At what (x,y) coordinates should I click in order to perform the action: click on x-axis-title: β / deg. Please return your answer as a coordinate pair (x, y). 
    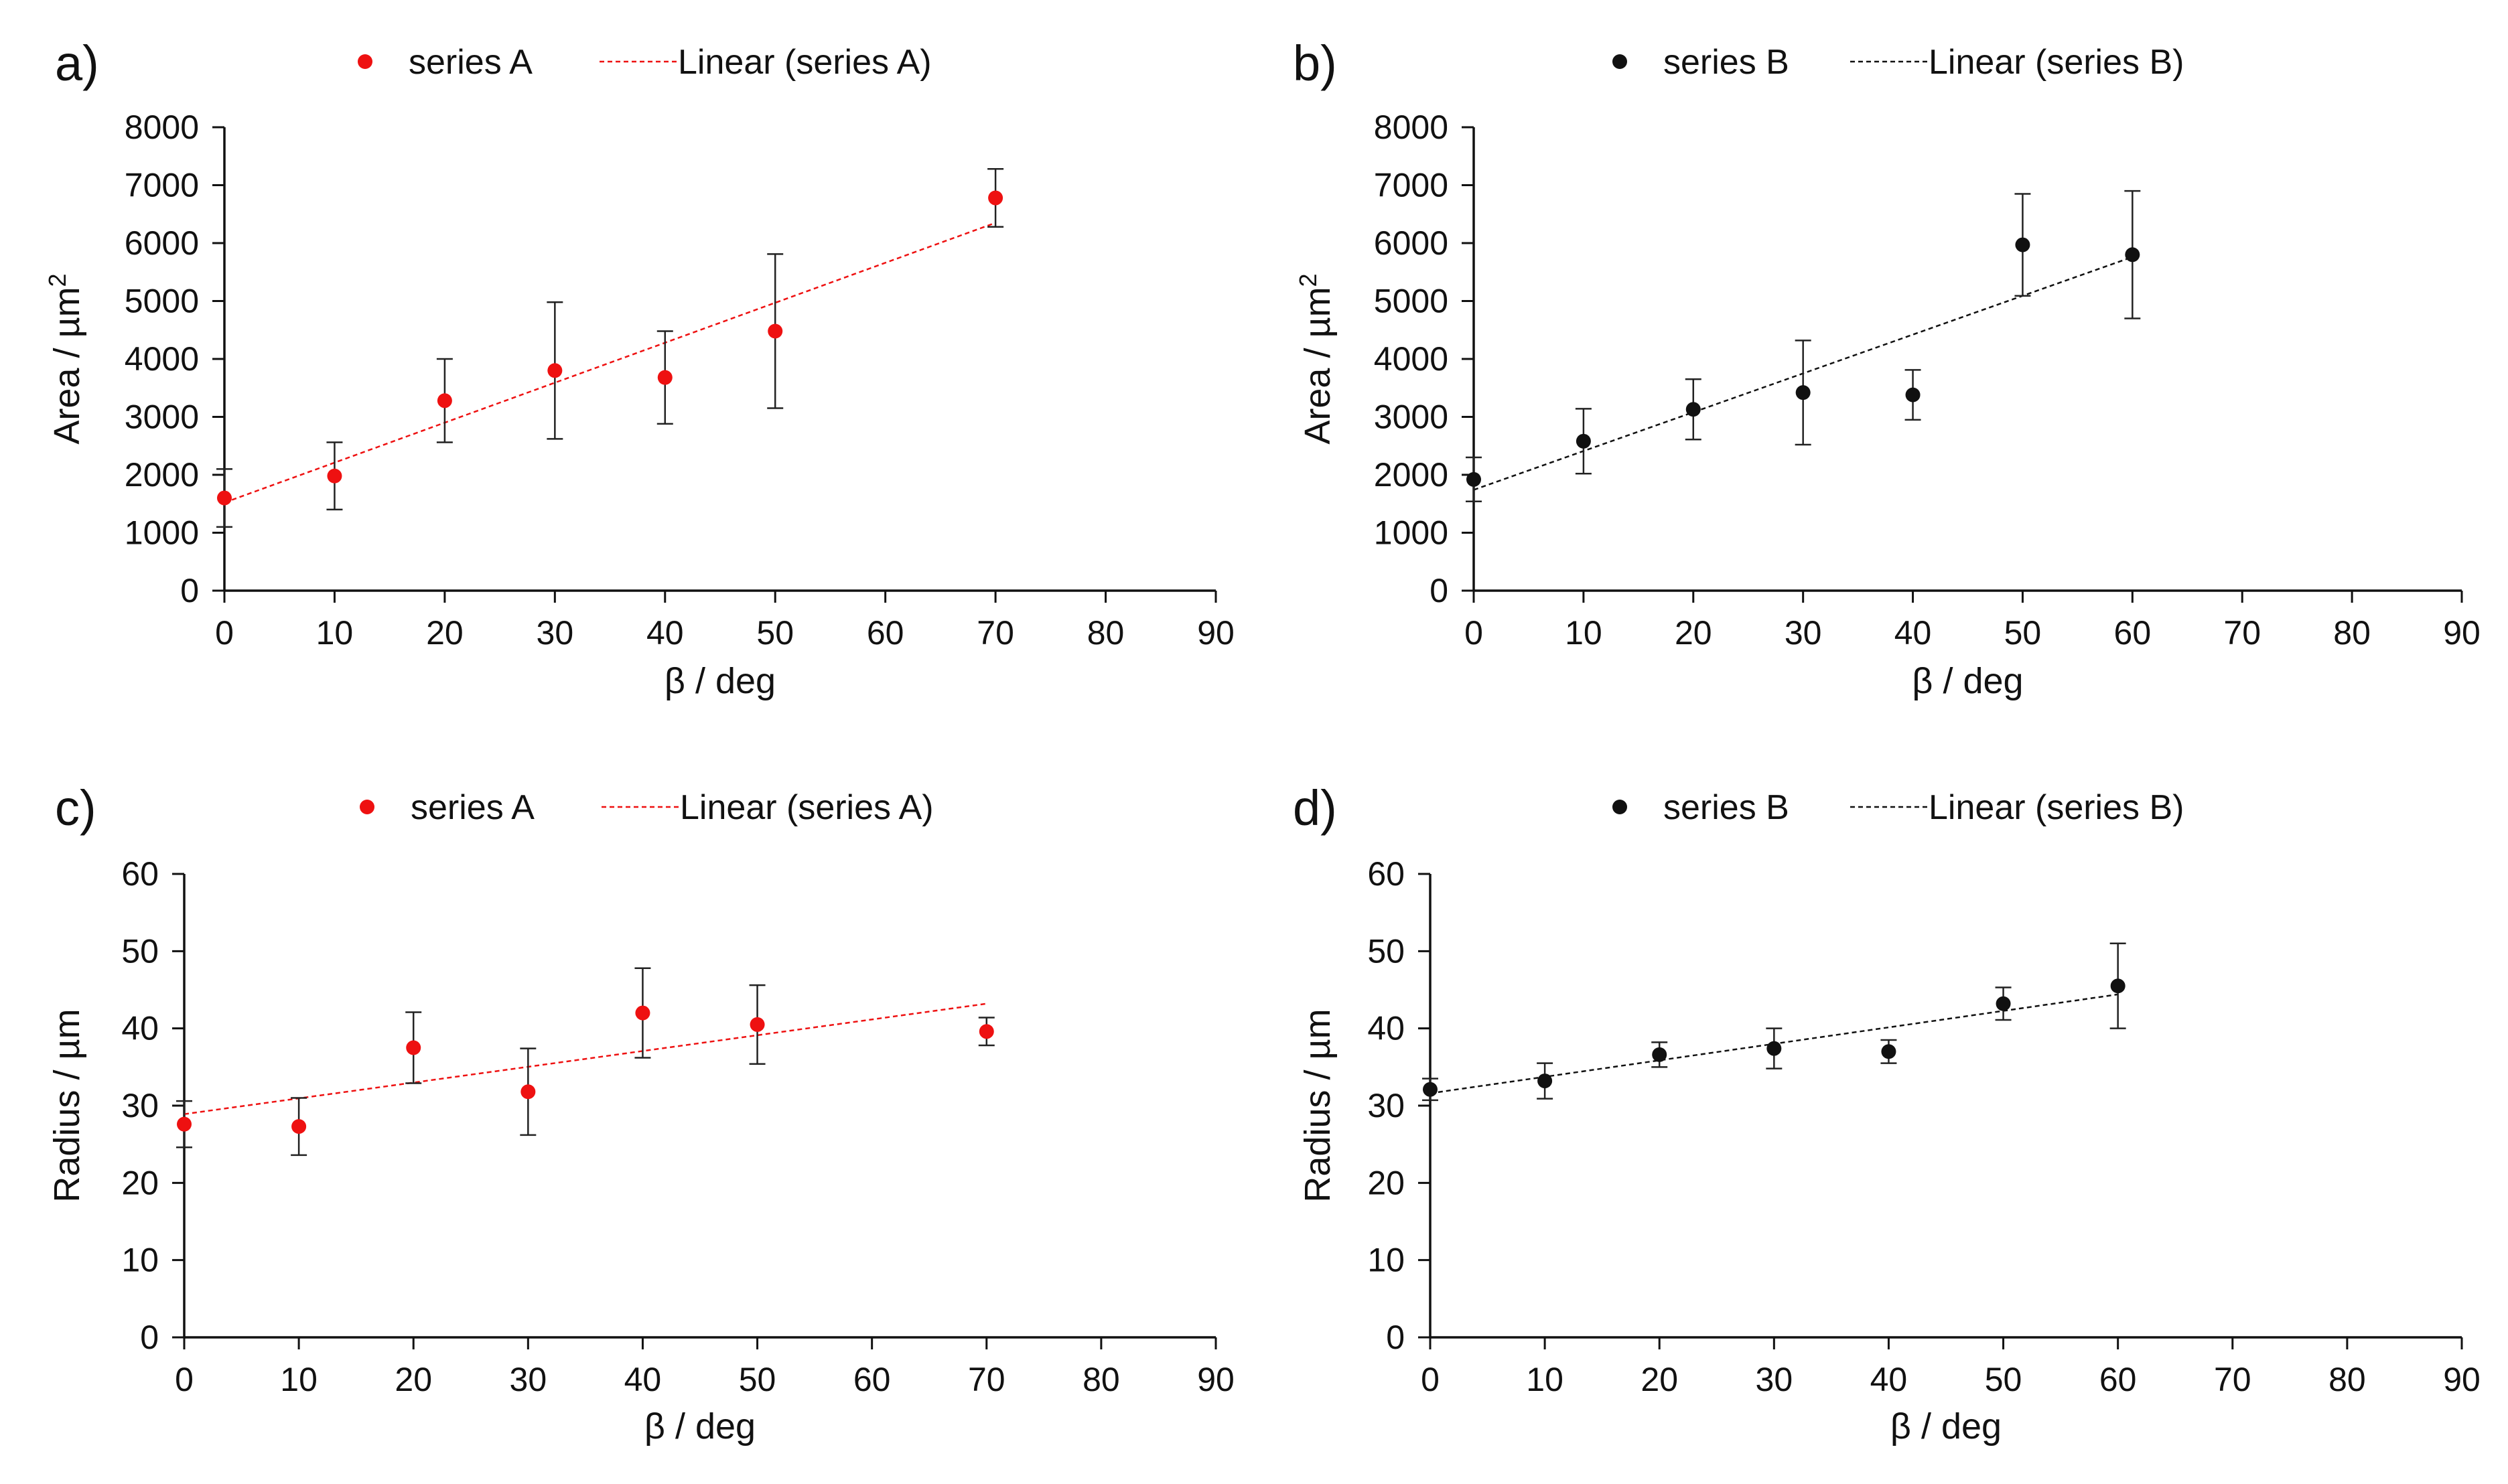
    Looking at the image, I should click on (1967, 681).